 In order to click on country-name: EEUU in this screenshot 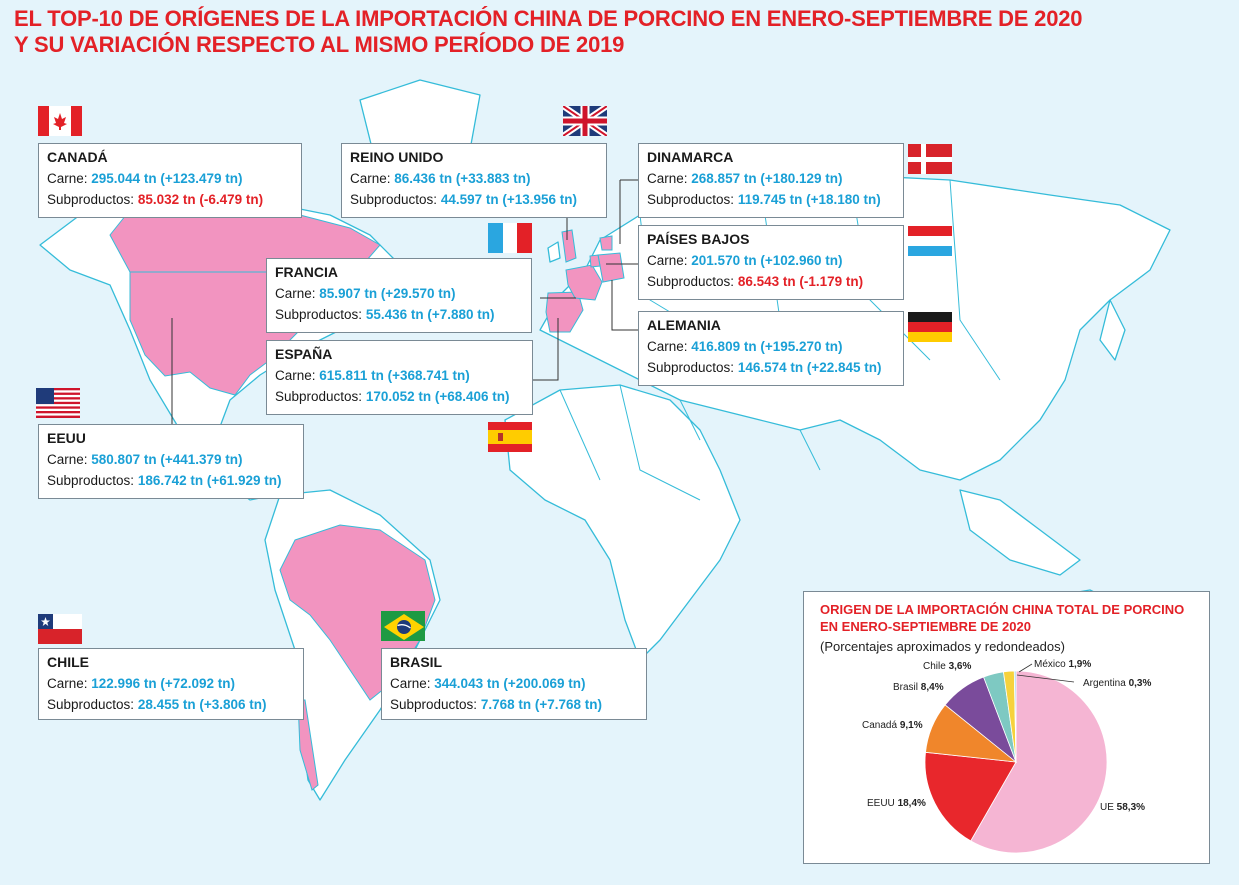, I will do `click(66, 438)`.